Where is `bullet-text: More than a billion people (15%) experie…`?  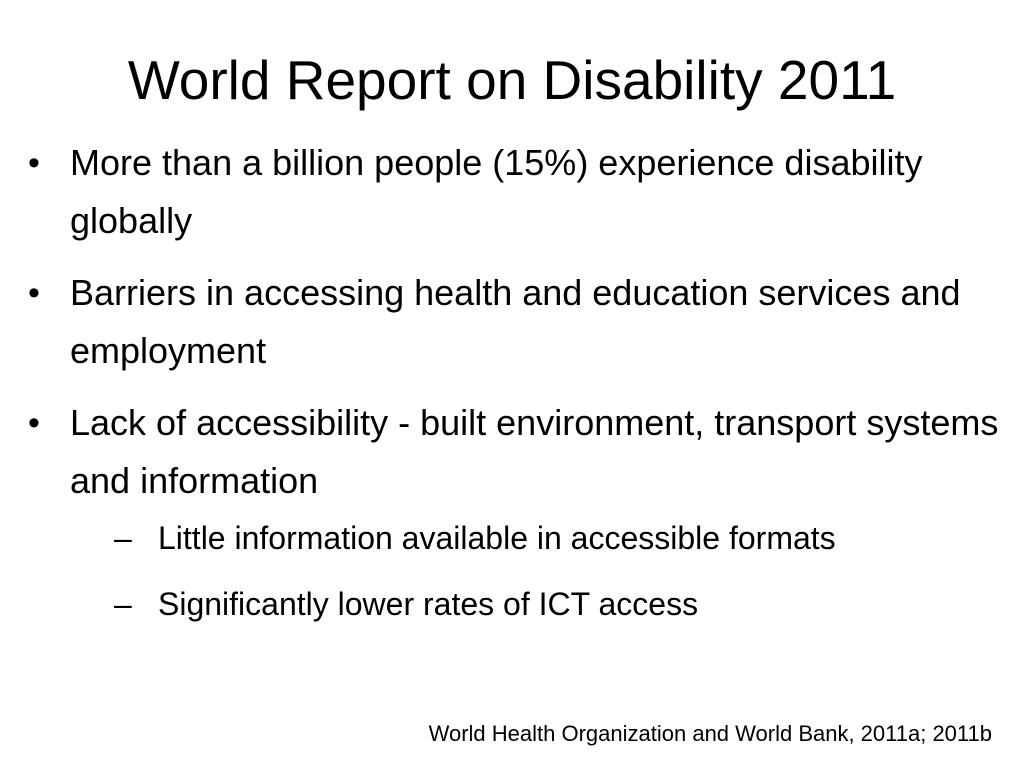 bullet-text: More than a billion people (15%) experie… is located at coordinates (496, 191).